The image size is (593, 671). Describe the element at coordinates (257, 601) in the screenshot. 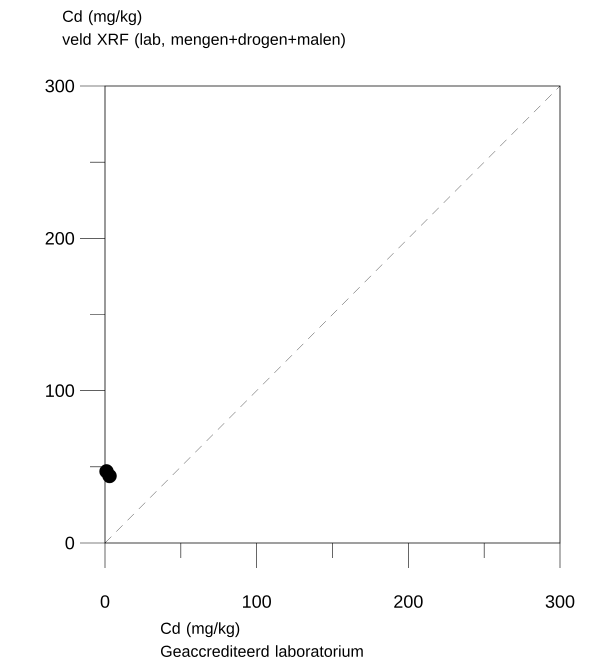

I see `x-tick-label: 100` at that location.